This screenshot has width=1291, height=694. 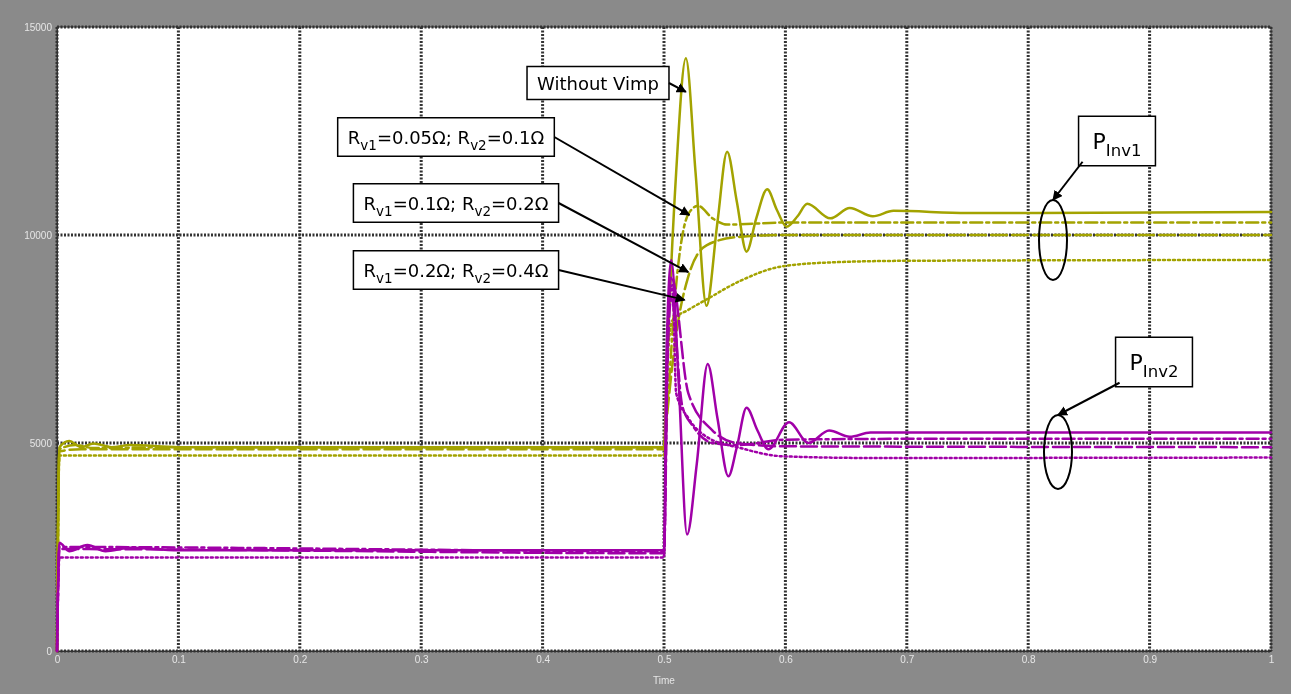 What do you see at coordinates (786, 660) in the screenshot?
I see `x-tick-label: 0.6` at bounding box center [786, 660].